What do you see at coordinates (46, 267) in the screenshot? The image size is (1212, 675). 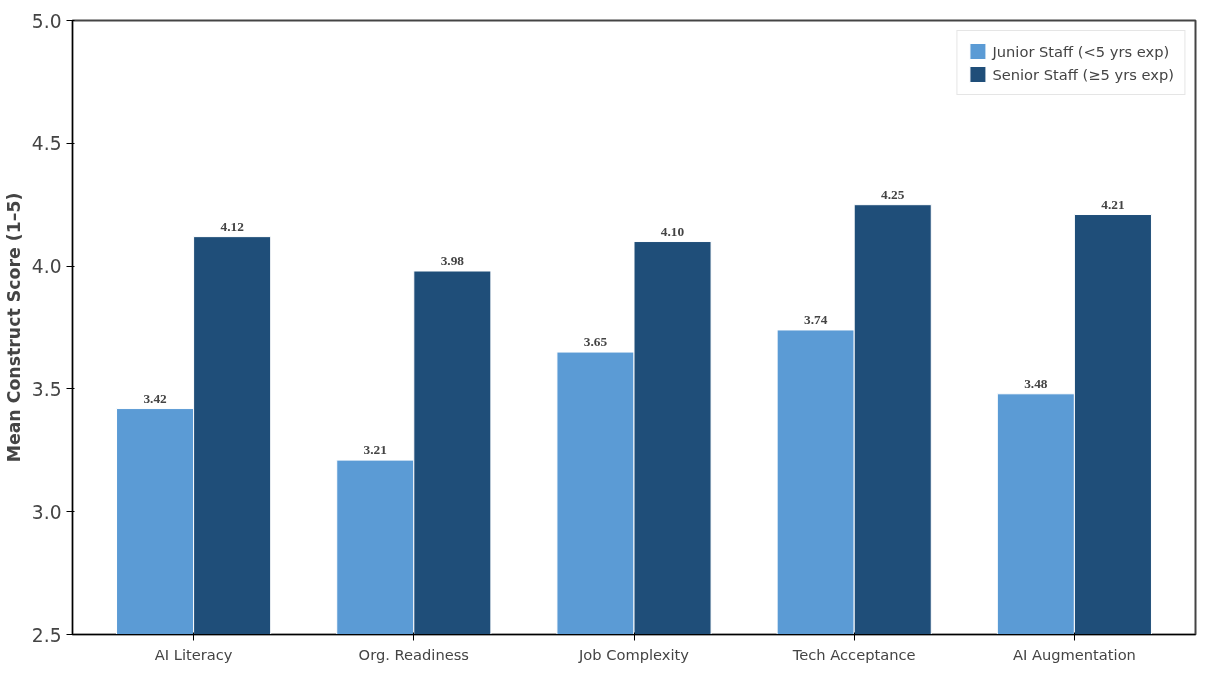 I see `y-tick-label: 4.0` at bounding box center [46, 267].